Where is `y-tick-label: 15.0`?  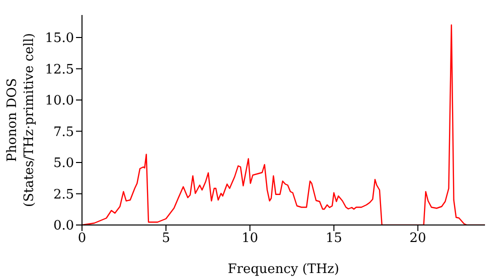
y-tick-label: 15.0 is located at coordinates (59, 38).